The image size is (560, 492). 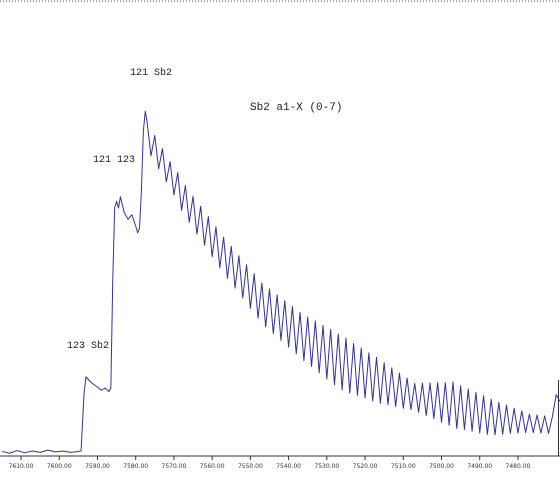 I want to click on annotation: 121 123, so click(x=114, y=160).